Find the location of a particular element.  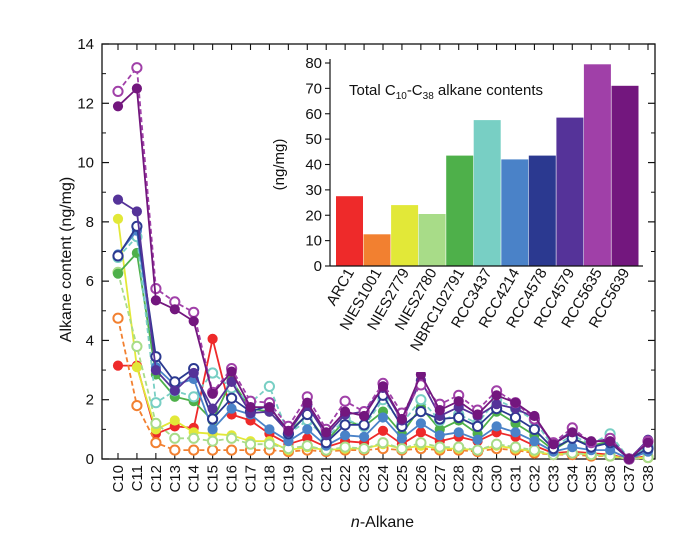

x-tick-label: C34 is located at coordinates (572, 479).